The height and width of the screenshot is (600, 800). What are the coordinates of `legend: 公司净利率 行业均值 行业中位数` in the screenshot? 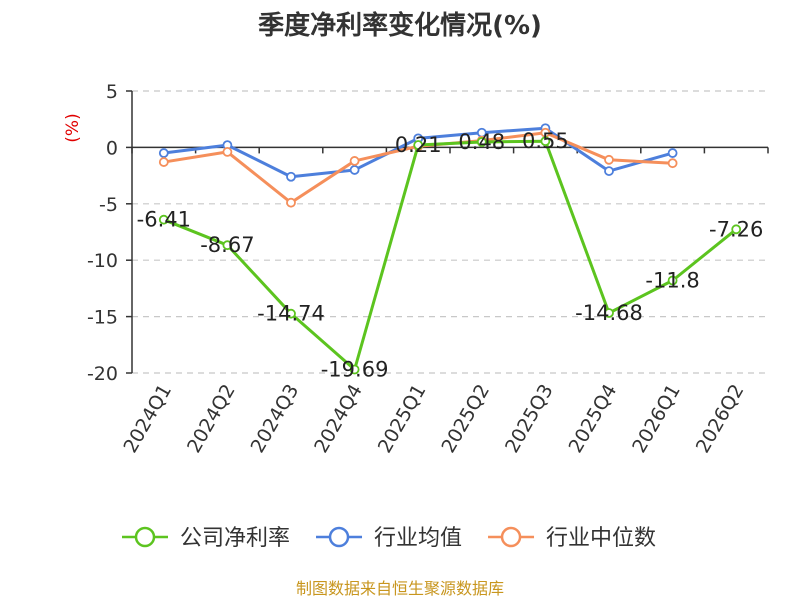 It's located at (389, 538).